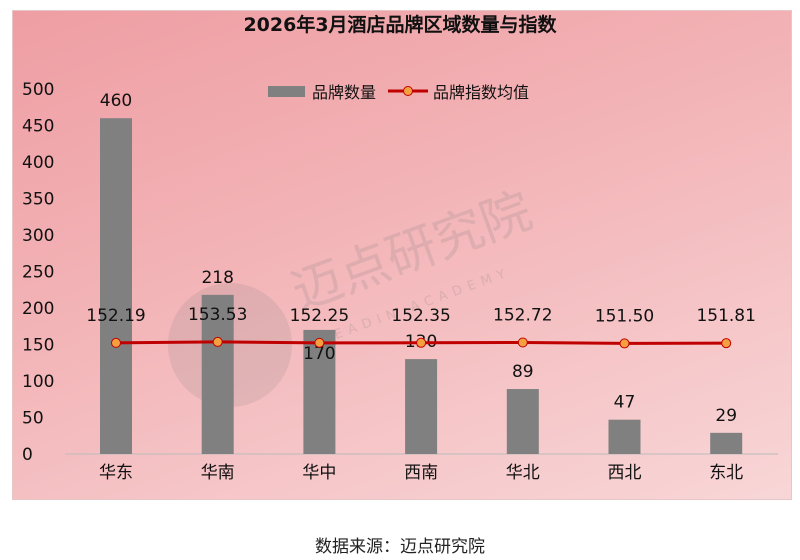 The image size is (800, 560). What do you see at coordinates (38, 200) in the screenshot?
I see `y-tick-label: 350` at bounding box center [38, 200].